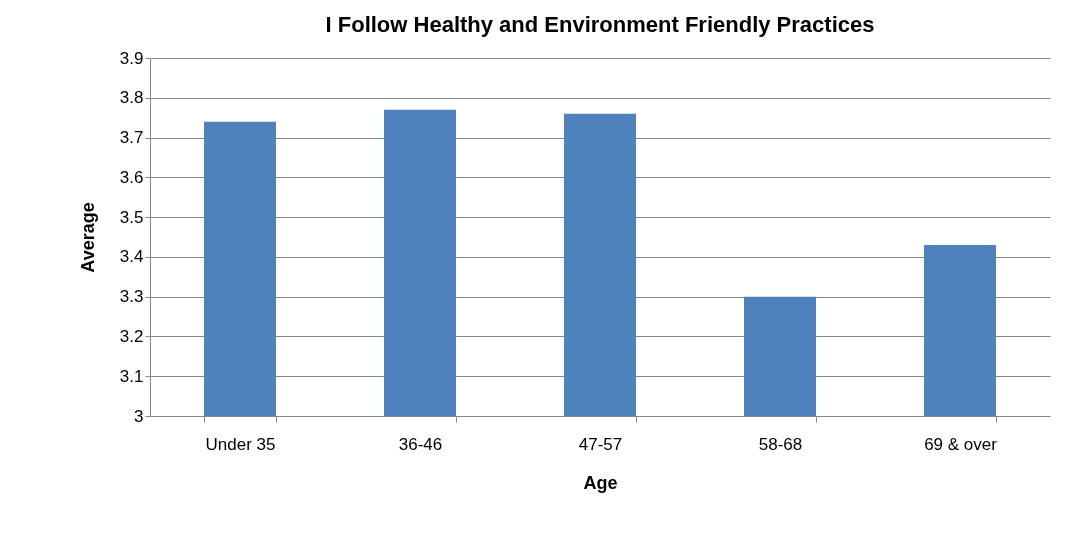 The width and height of the screenshot is (1073, 540). I want to click on x-tick-label: 69 & over, so click(961, 444).